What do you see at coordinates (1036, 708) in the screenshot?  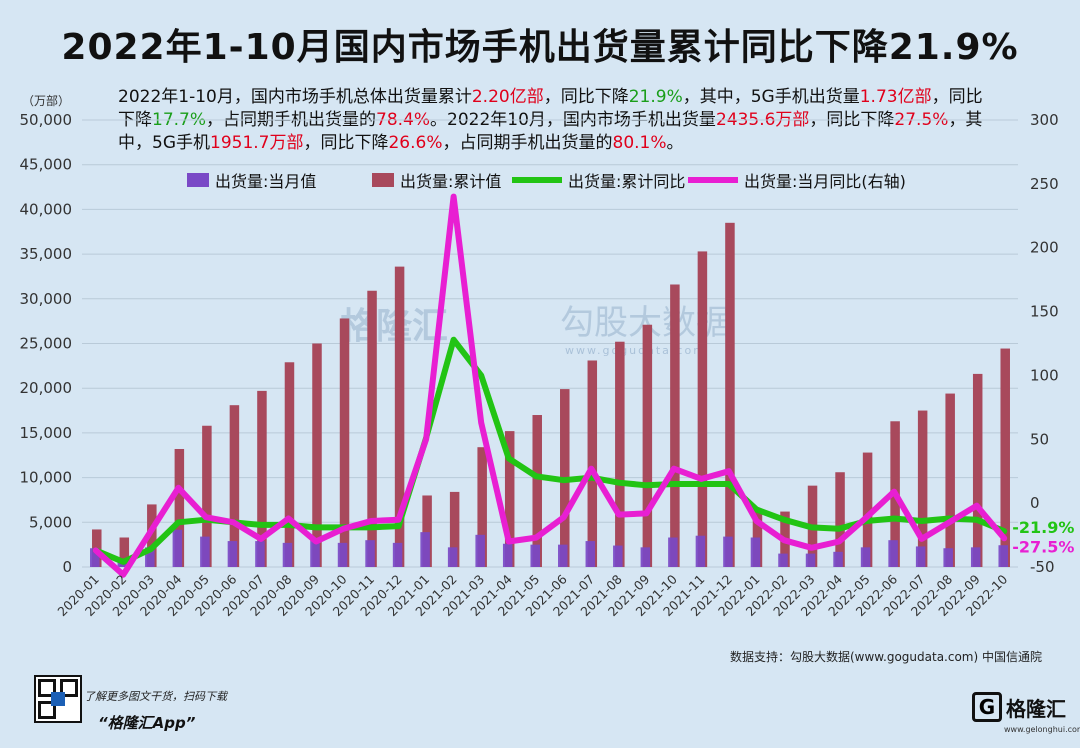 I see `brand-name: 格隆汇` at bounding box center [1036, 708].